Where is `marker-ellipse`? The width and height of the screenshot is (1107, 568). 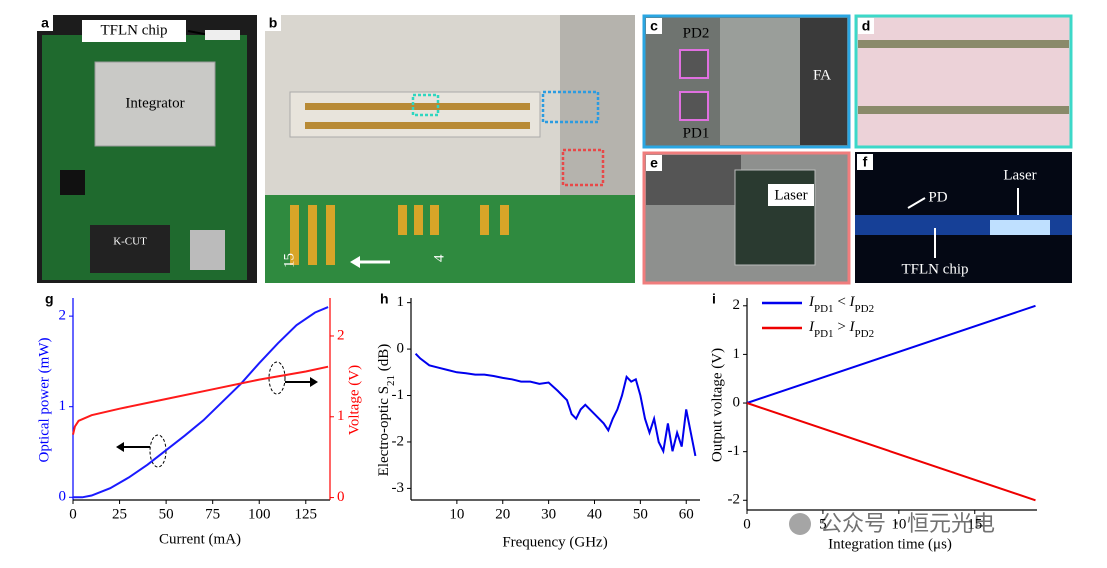
marker-ellipse is located at coordinates (277, 378).